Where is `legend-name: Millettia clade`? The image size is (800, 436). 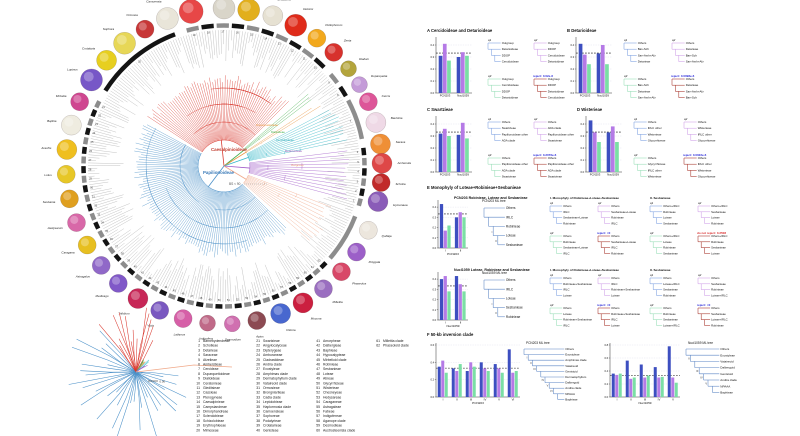
legend-name: Millettia clade is located at coordinates (393, 341).